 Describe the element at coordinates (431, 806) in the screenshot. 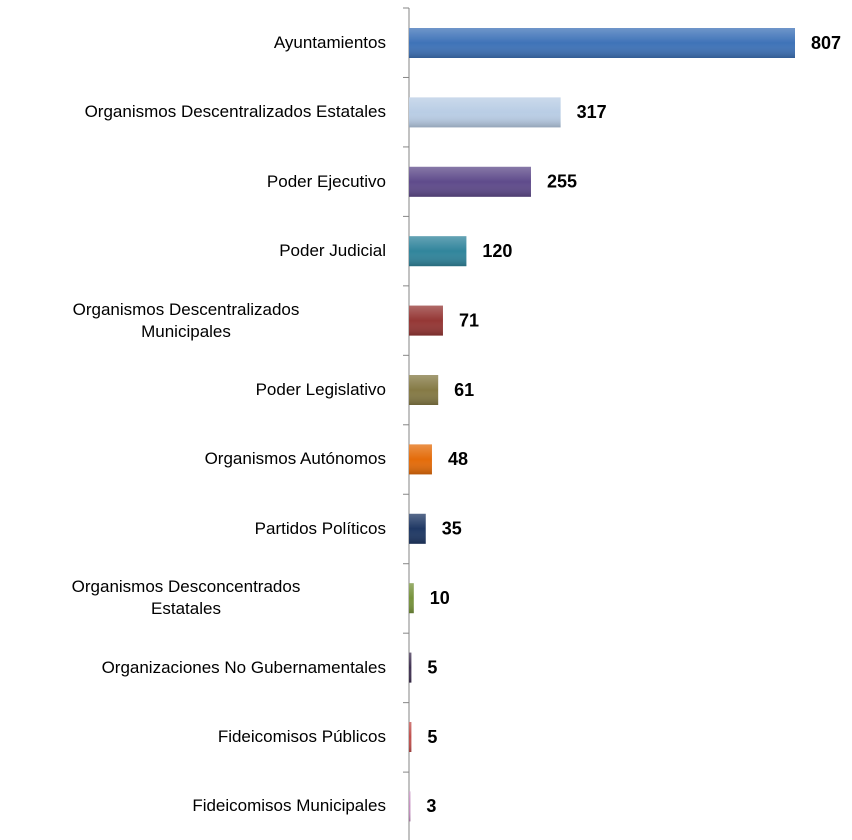

I see `value-label: 3` at that location.